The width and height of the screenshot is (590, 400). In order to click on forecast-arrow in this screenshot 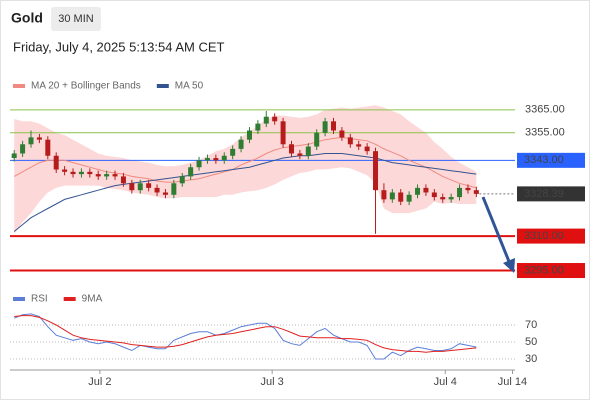, I will do `click(496, 230)`.